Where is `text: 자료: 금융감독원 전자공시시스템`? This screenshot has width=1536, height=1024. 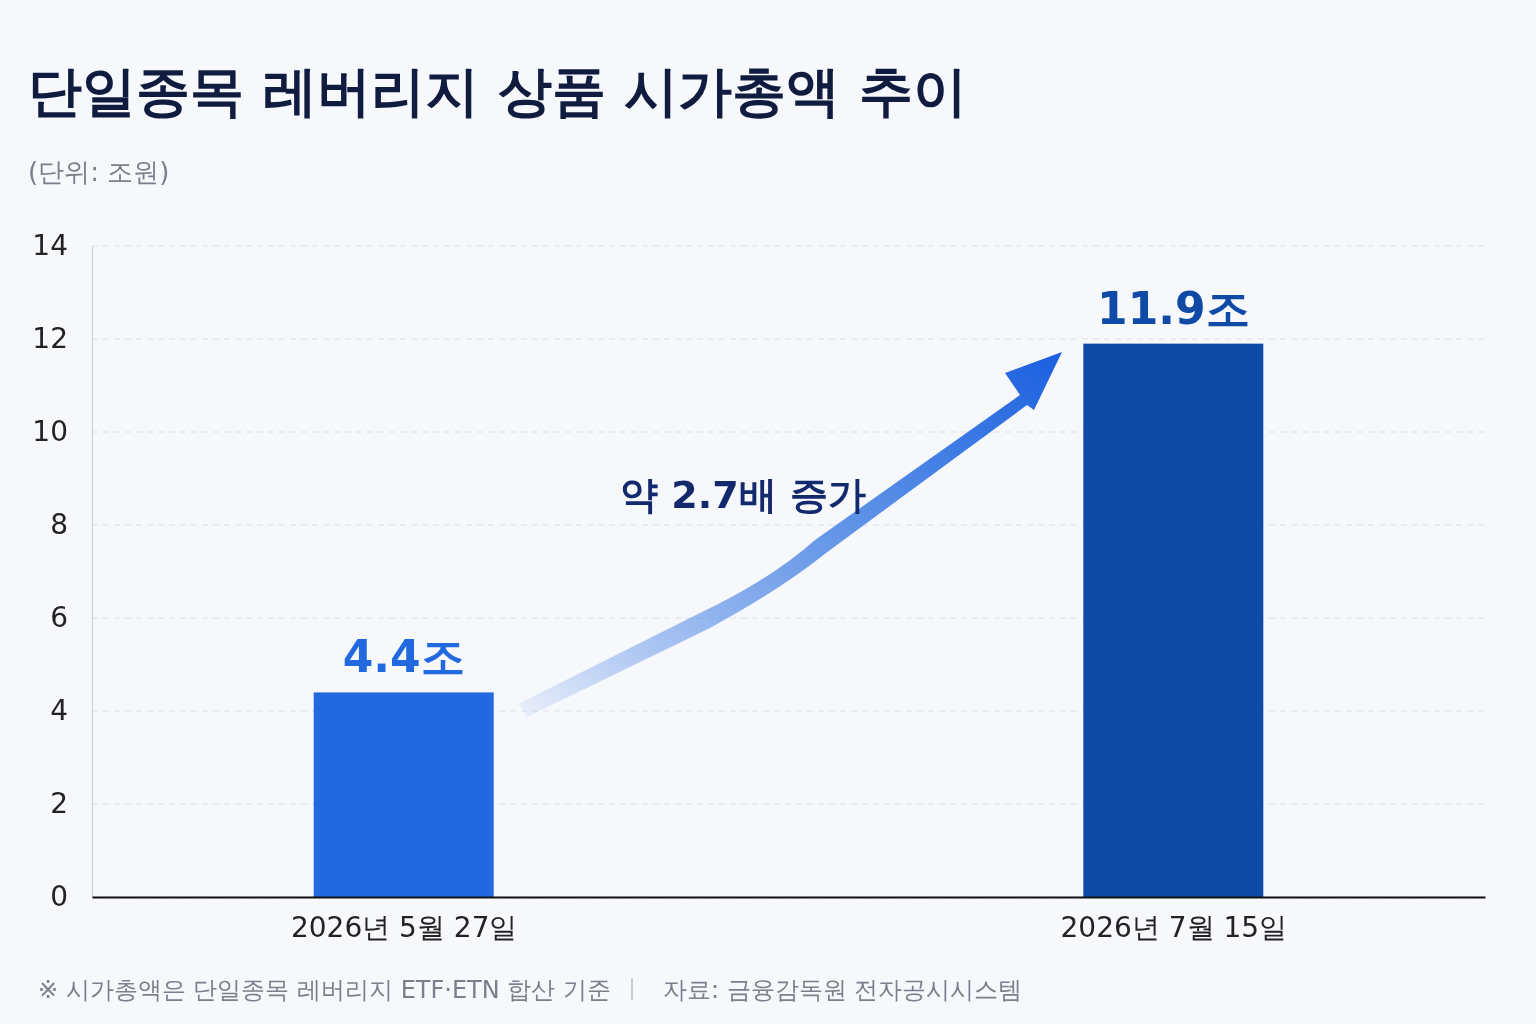 text: 자료: 금융감독원 전자공시시스템 is located at coordinates (843, 990).